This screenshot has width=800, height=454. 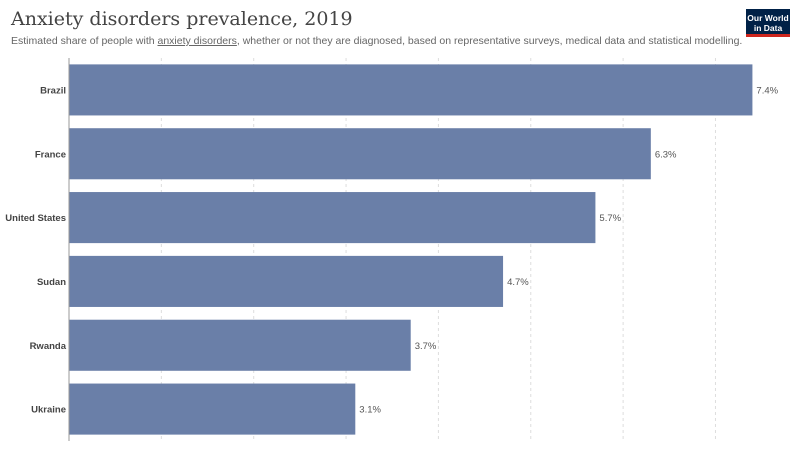 I want to click on category-label: Brazil, so click(x=53, y=90).